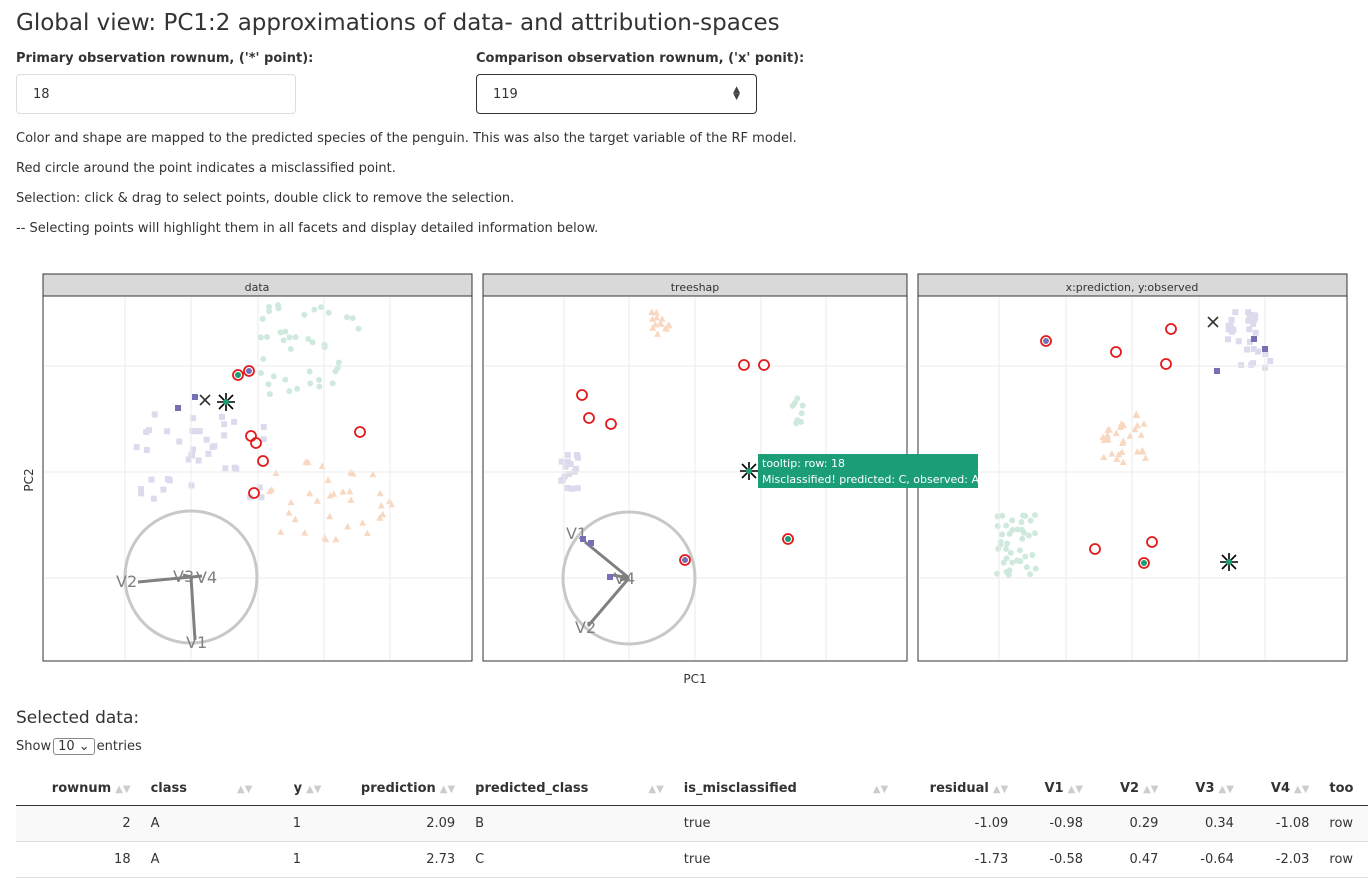  What do you see at coordinates (1343, 789) in the screenshot?
I see `col-tooltip: too` at bounding box center [1343, 789].